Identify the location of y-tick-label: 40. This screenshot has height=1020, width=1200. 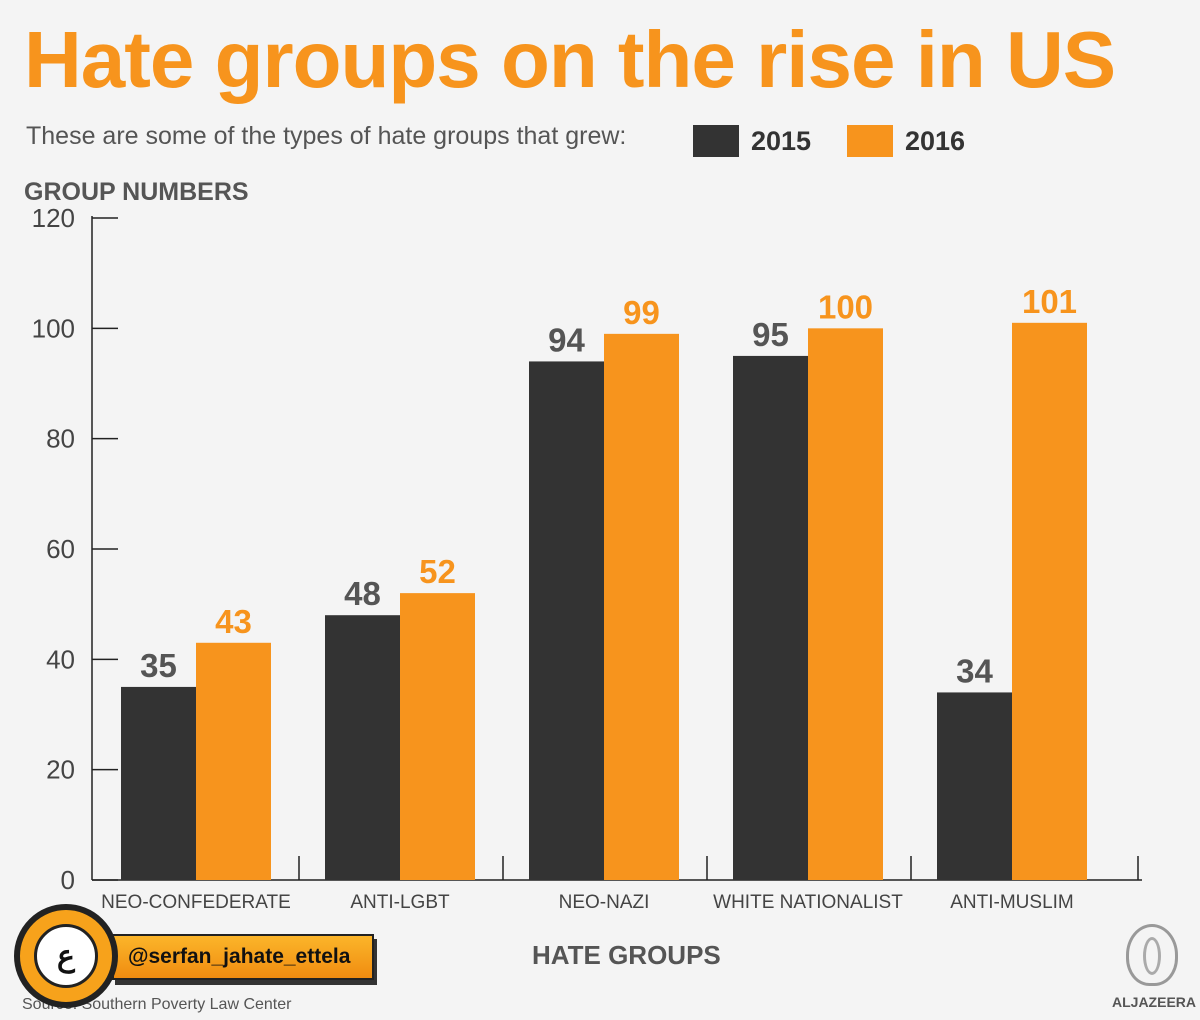
(60, 659).